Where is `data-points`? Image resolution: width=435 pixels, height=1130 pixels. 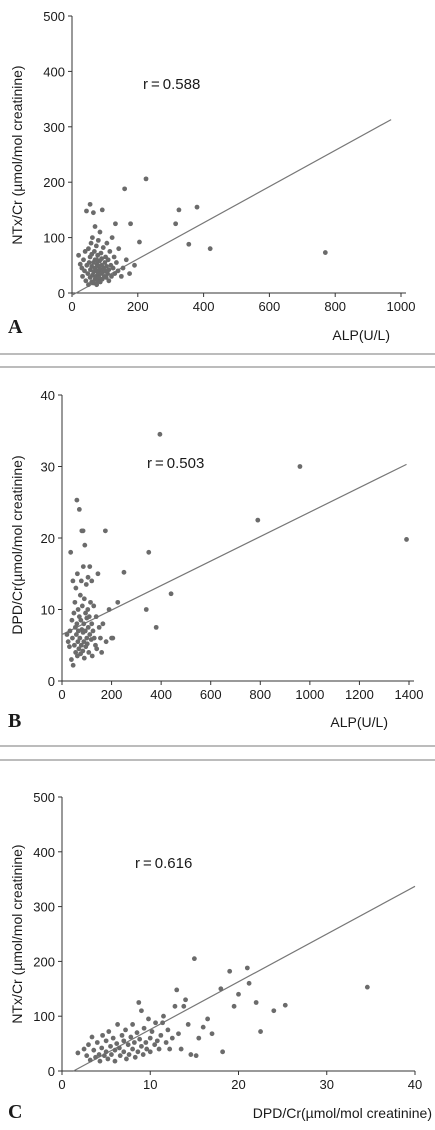 data-points is located at coordinates (222, 1010).